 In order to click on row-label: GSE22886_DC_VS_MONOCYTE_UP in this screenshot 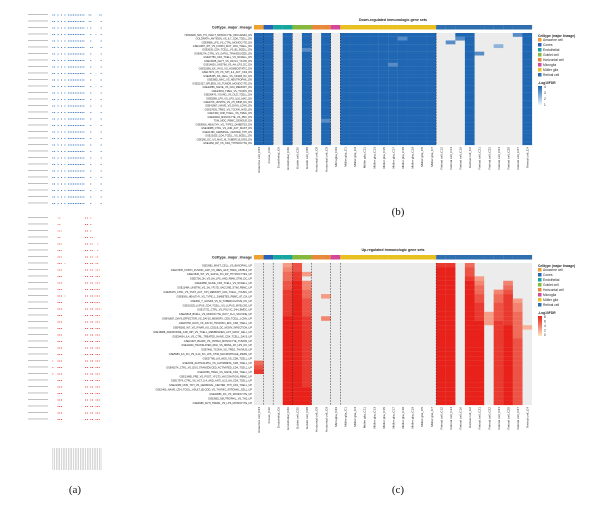, I will do `click(230, 394)`.